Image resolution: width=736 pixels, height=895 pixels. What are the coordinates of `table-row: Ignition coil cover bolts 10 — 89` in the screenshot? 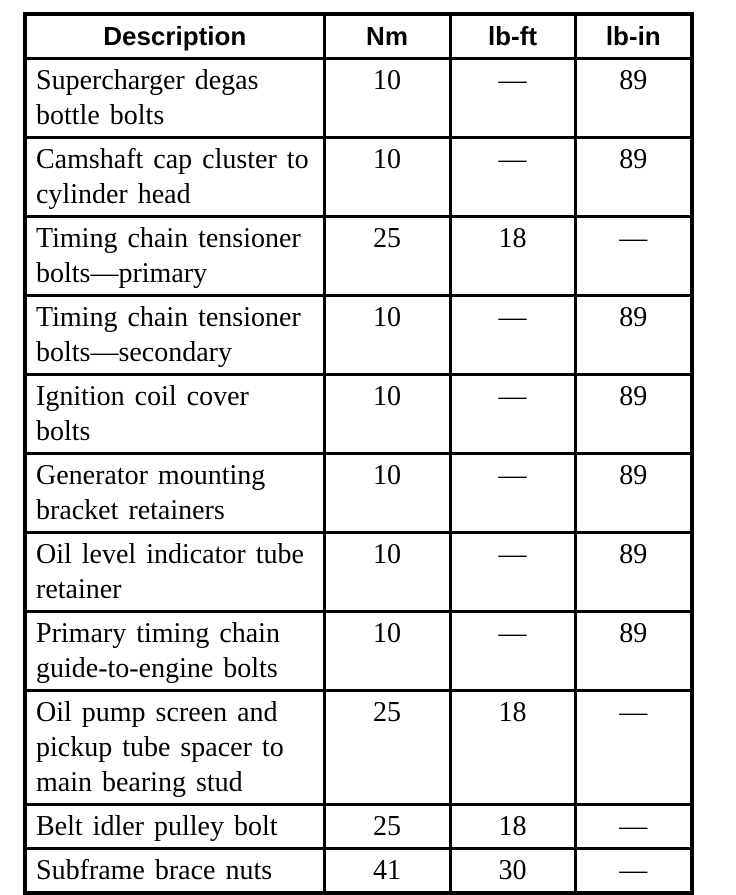 It's located at (358, 413).